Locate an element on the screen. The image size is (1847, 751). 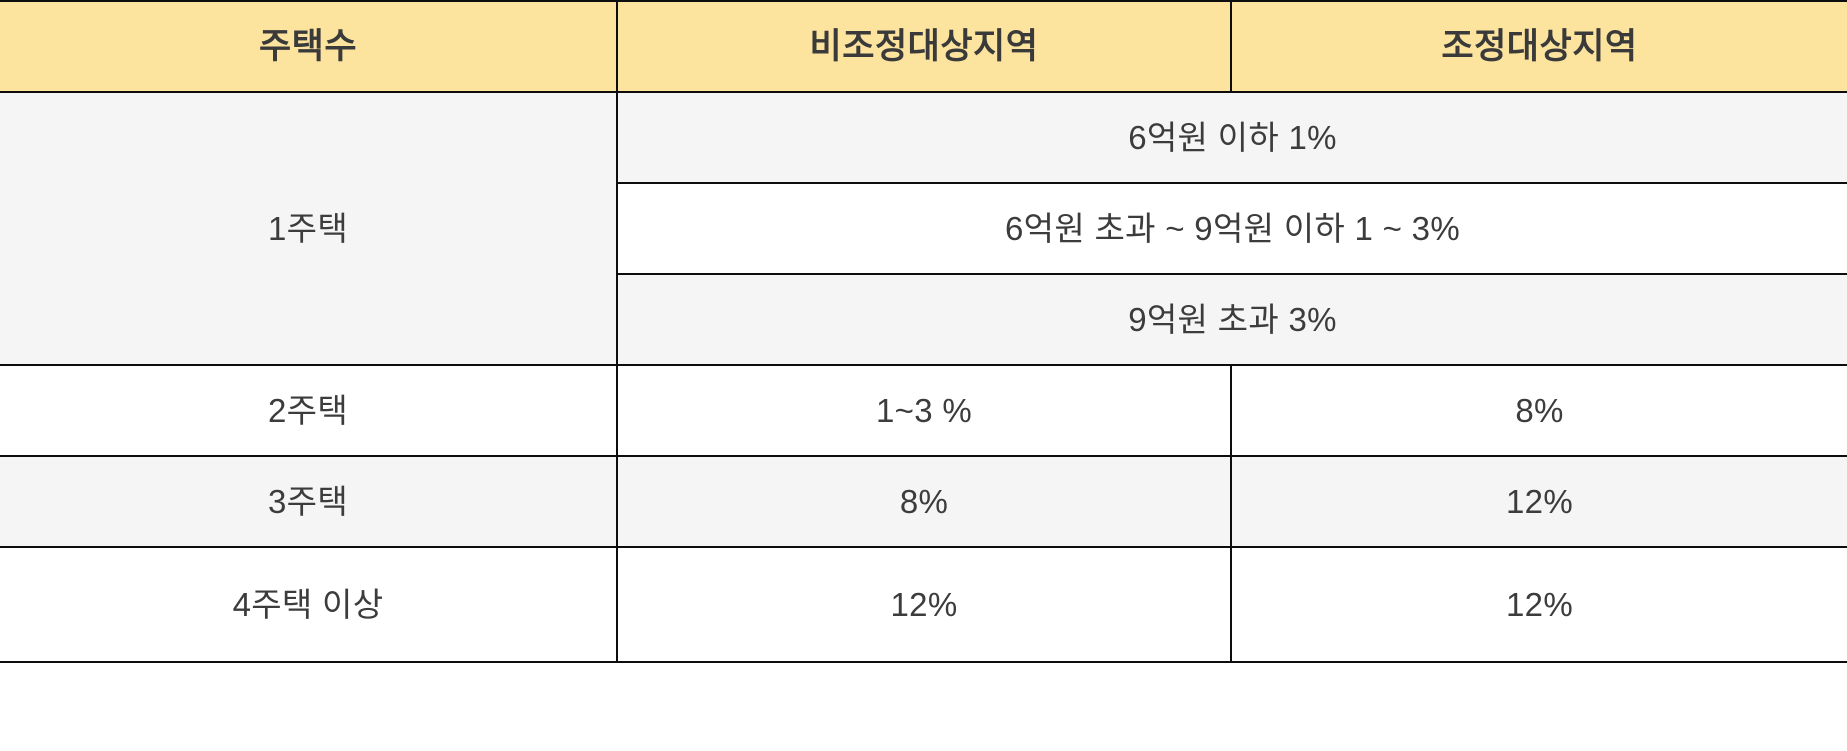
row-category-cell-2: 2주택 is located at coordinates (309, 410).